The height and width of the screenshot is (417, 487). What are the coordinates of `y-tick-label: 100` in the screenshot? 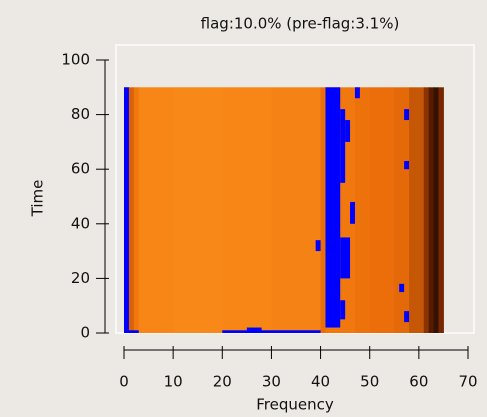 It's located at (75, 60).